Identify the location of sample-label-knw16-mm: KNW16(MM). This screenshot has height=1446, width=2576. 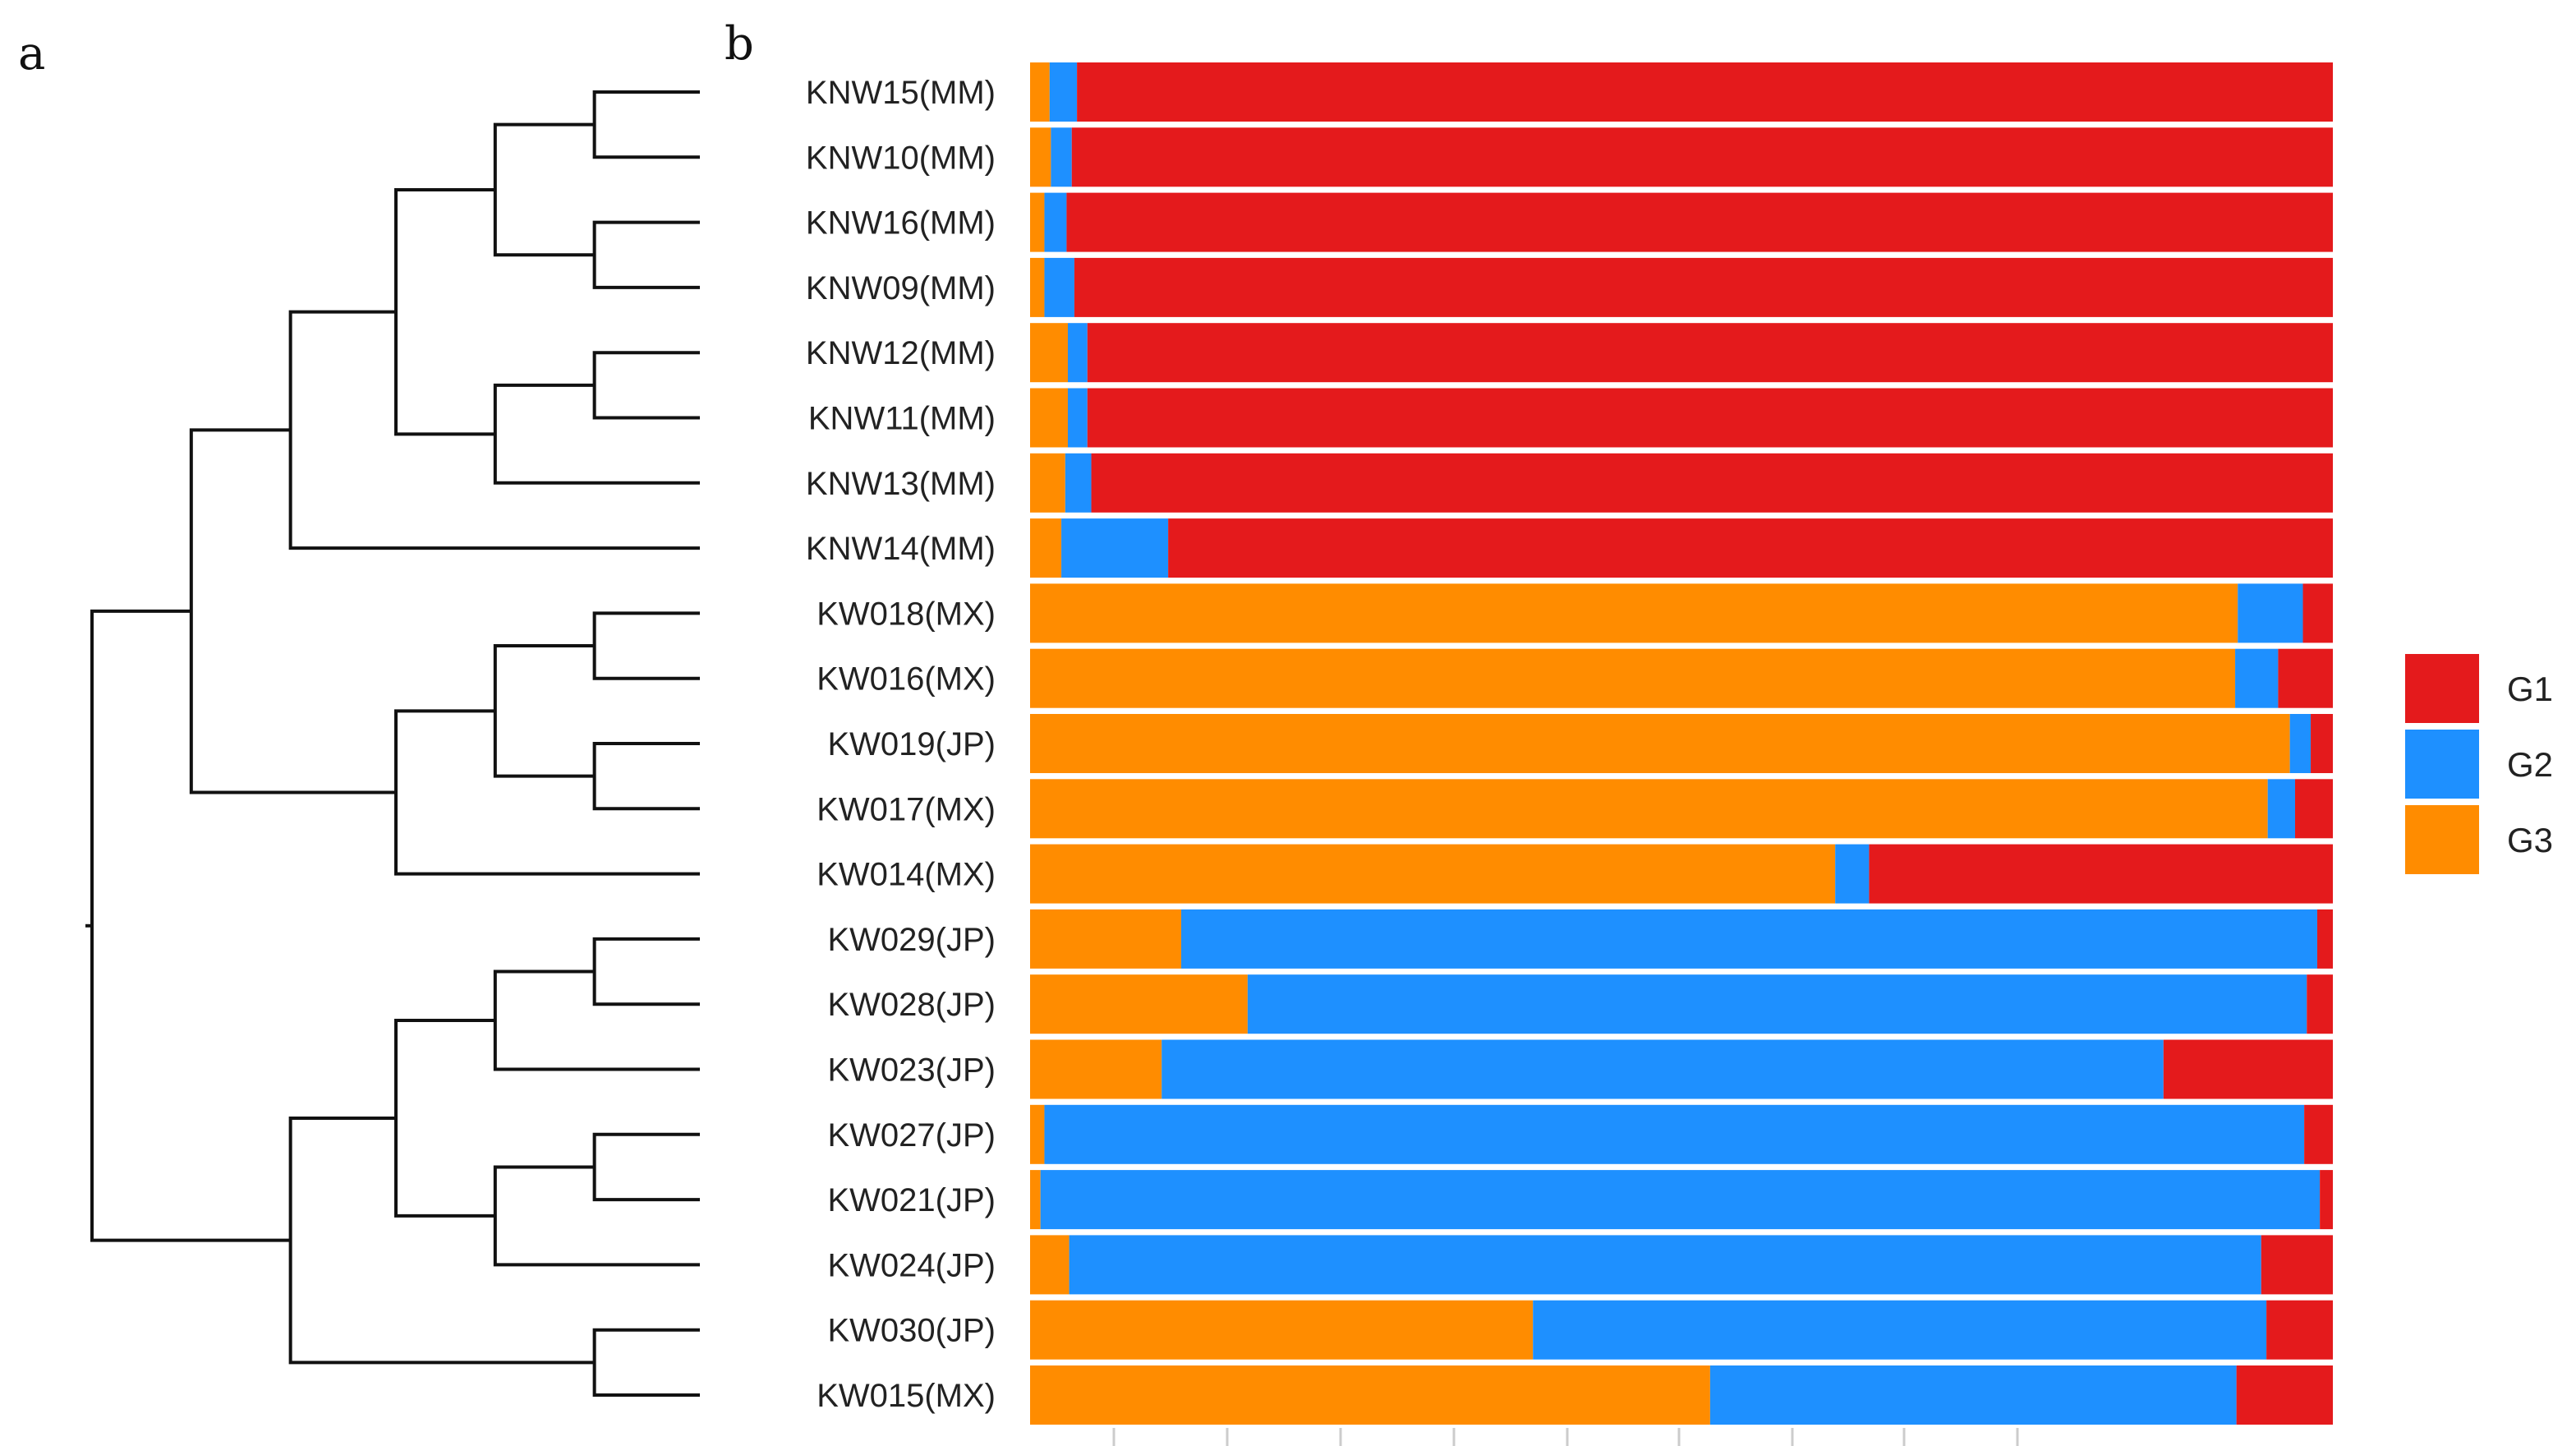
(901, 223).